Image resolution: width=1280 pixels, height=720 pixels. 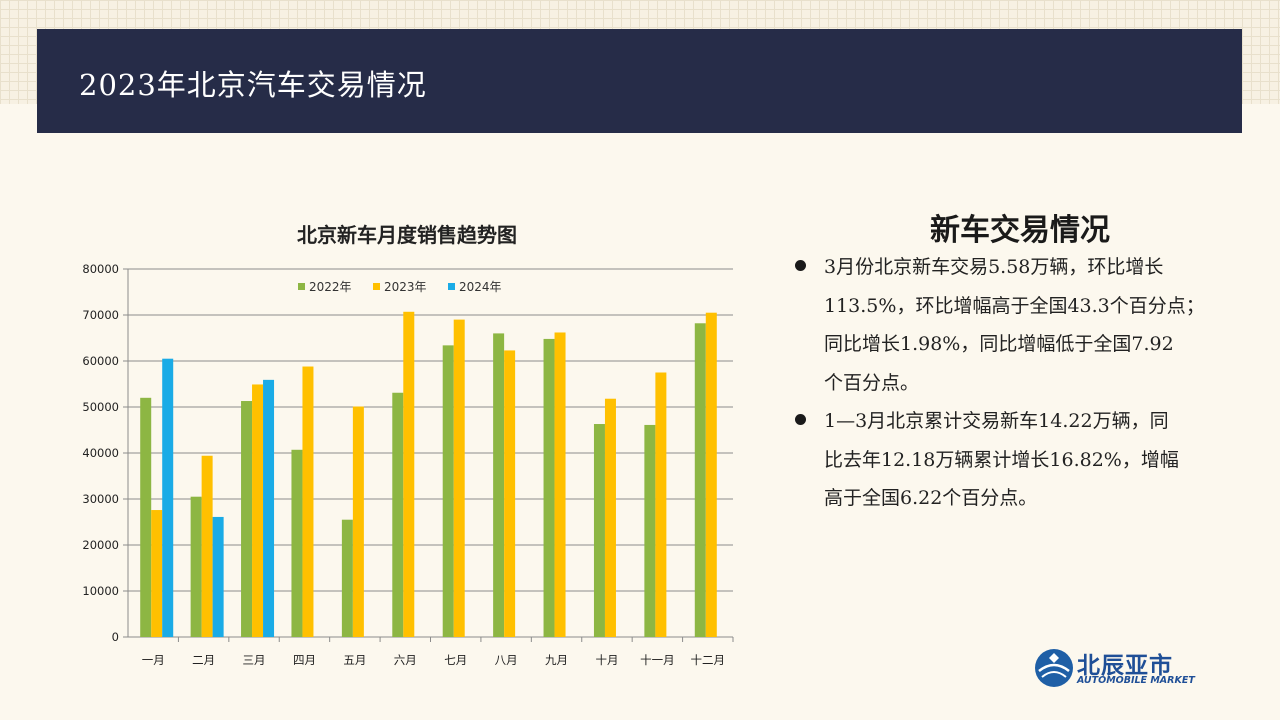 I want to click on x-tick-label: 四月, so click(x=304, y=660).